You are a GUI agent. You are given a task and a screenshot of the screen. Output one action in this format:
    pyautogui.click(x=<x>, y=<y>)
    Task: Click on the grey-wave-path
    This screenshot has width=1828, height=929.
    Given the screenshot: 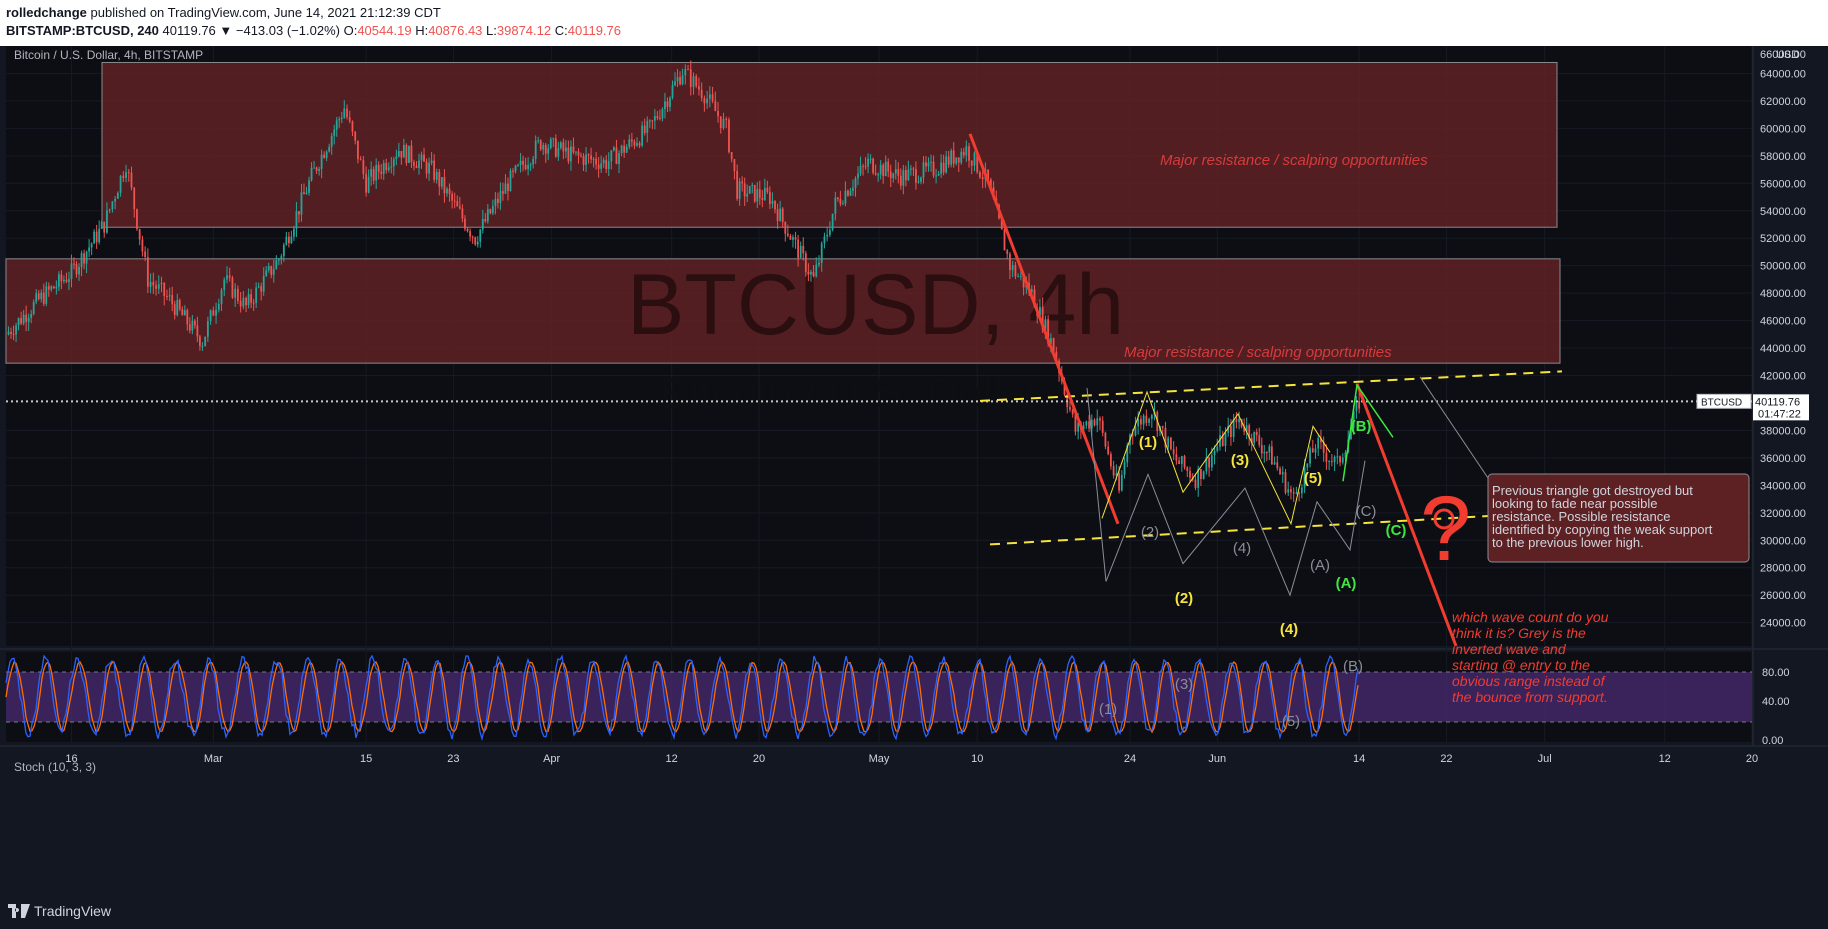 What is the action you would take?
    pyautogui.click(x=1226, y=492)
    